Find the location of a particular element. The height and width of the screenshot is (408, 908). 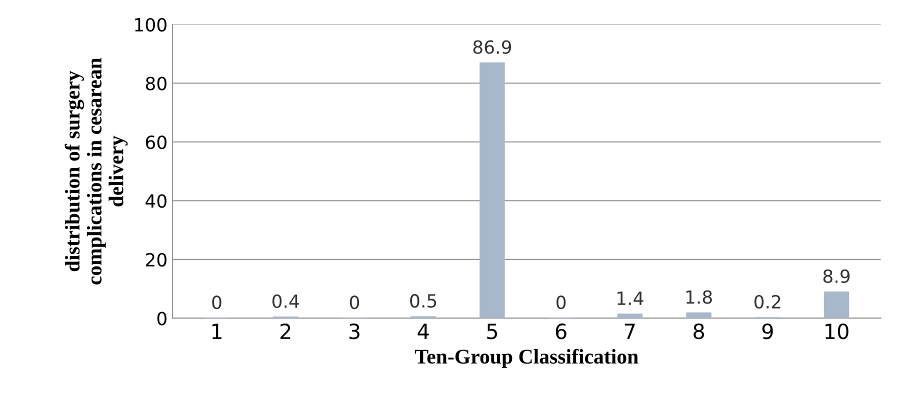

x-tick-label: 3 is located at coordinates (354, 331).